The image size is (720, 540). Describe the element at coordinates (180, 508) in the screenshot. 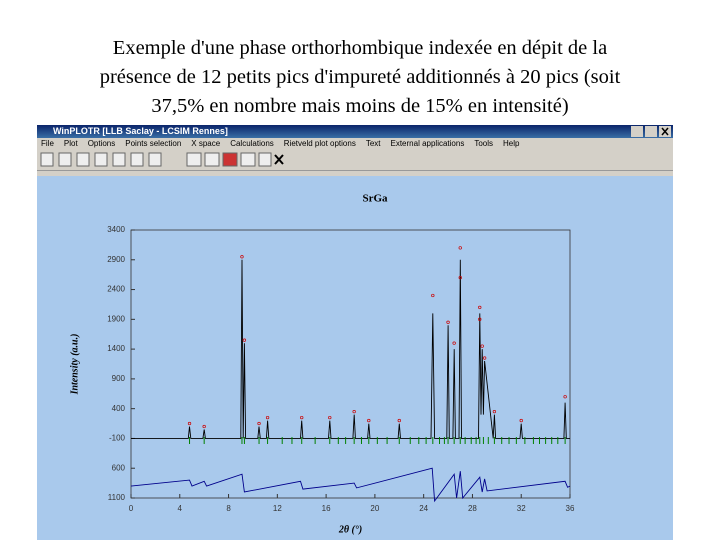

I see `x-tick-label: 4` at that location.